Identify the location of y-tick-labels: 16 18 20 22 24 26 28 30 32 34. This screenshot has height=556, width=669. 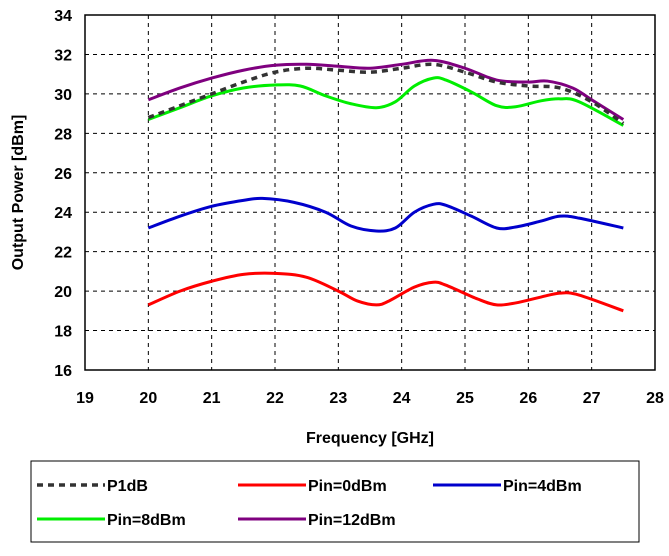
(63, 194).